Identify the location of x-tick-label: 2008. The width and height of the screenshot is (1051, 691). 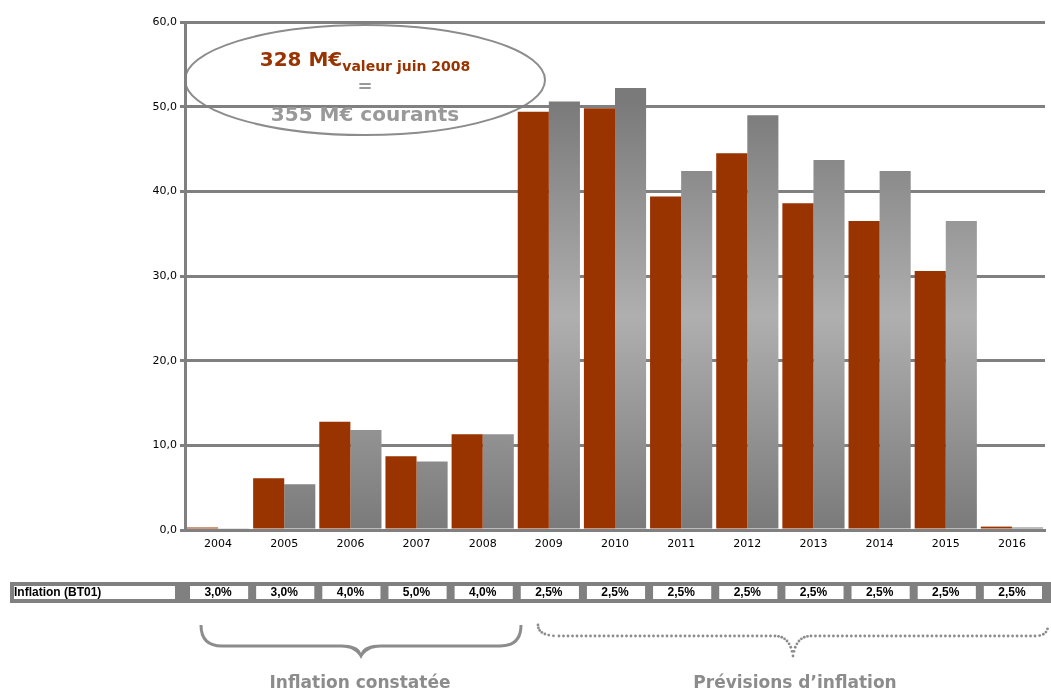
(482, 544).